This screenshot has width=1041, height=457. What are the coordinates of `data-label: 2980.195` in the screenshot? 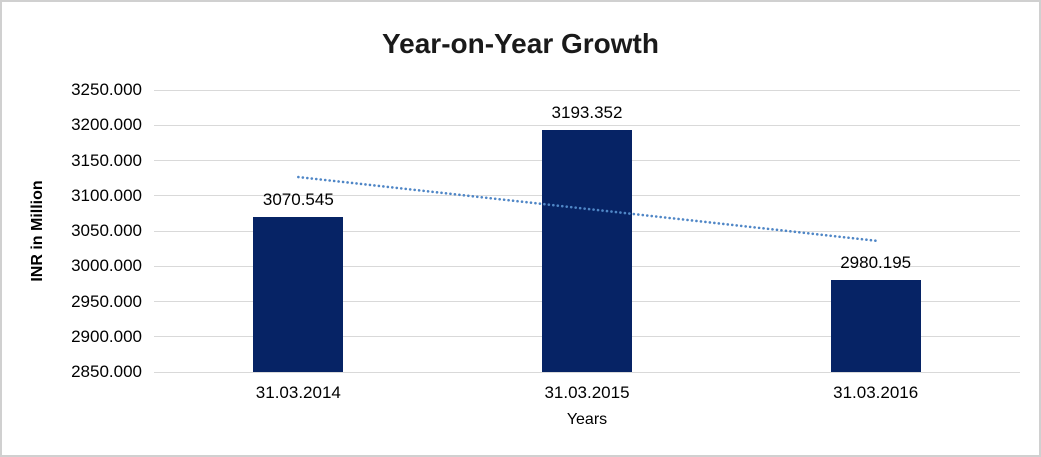 It's located at (876, 263).